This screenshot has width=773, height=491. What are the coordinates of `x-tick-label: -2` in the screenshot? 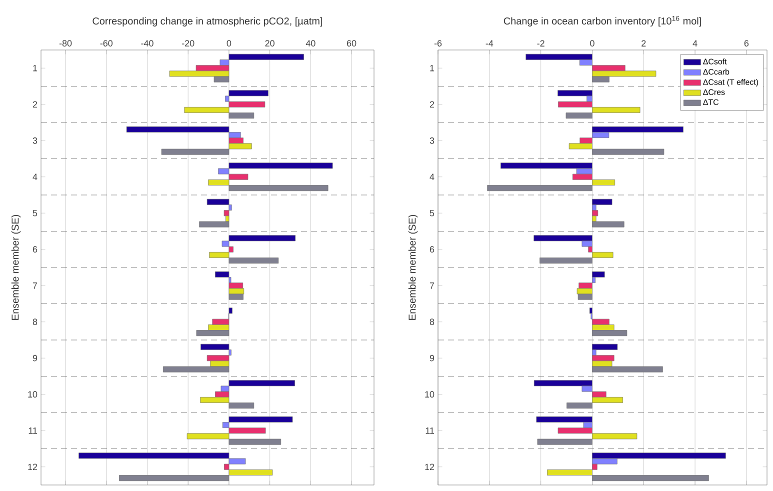 It's located at (540, 43).